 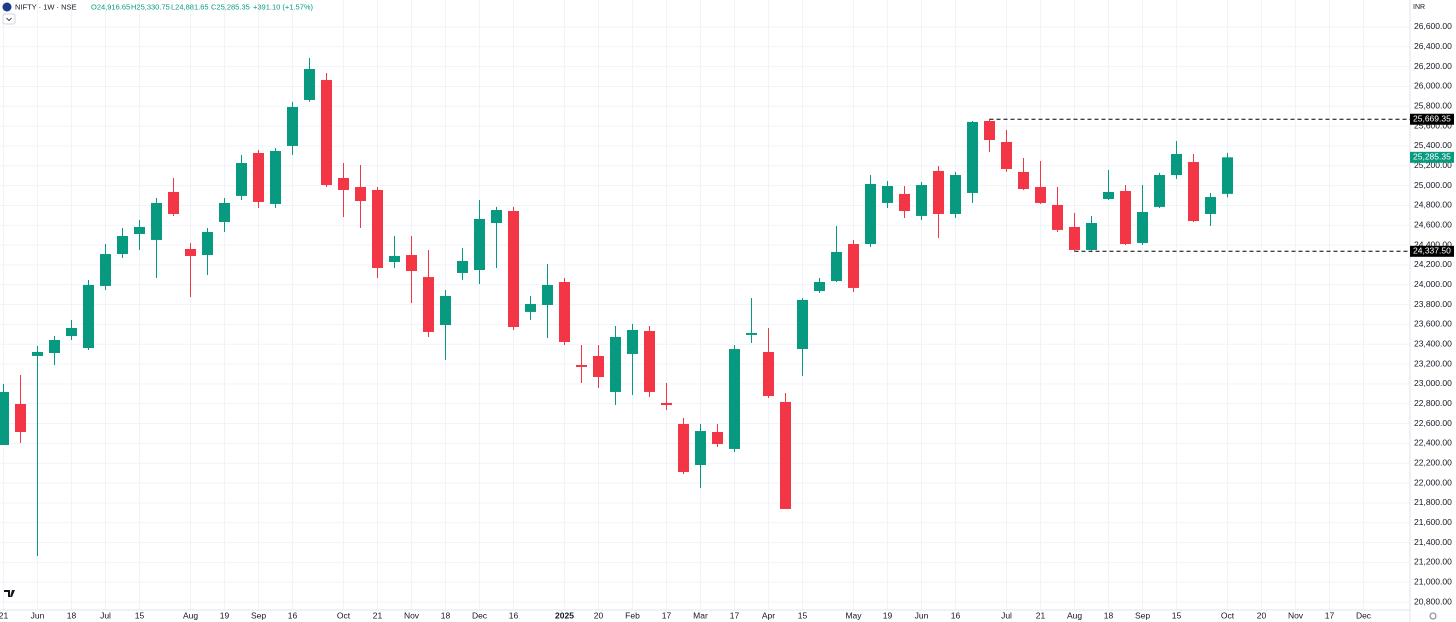 I want to click on y-tick-label: 22,600.00, so click(x=1433, y=423).